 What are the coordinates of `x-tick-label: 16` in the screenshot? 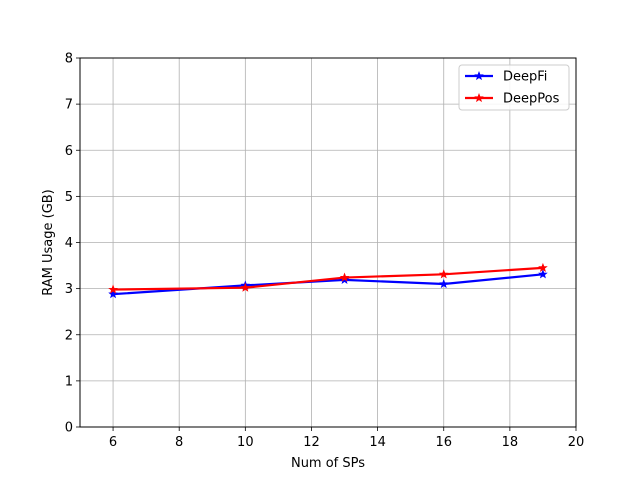 It's located at (443, 442).